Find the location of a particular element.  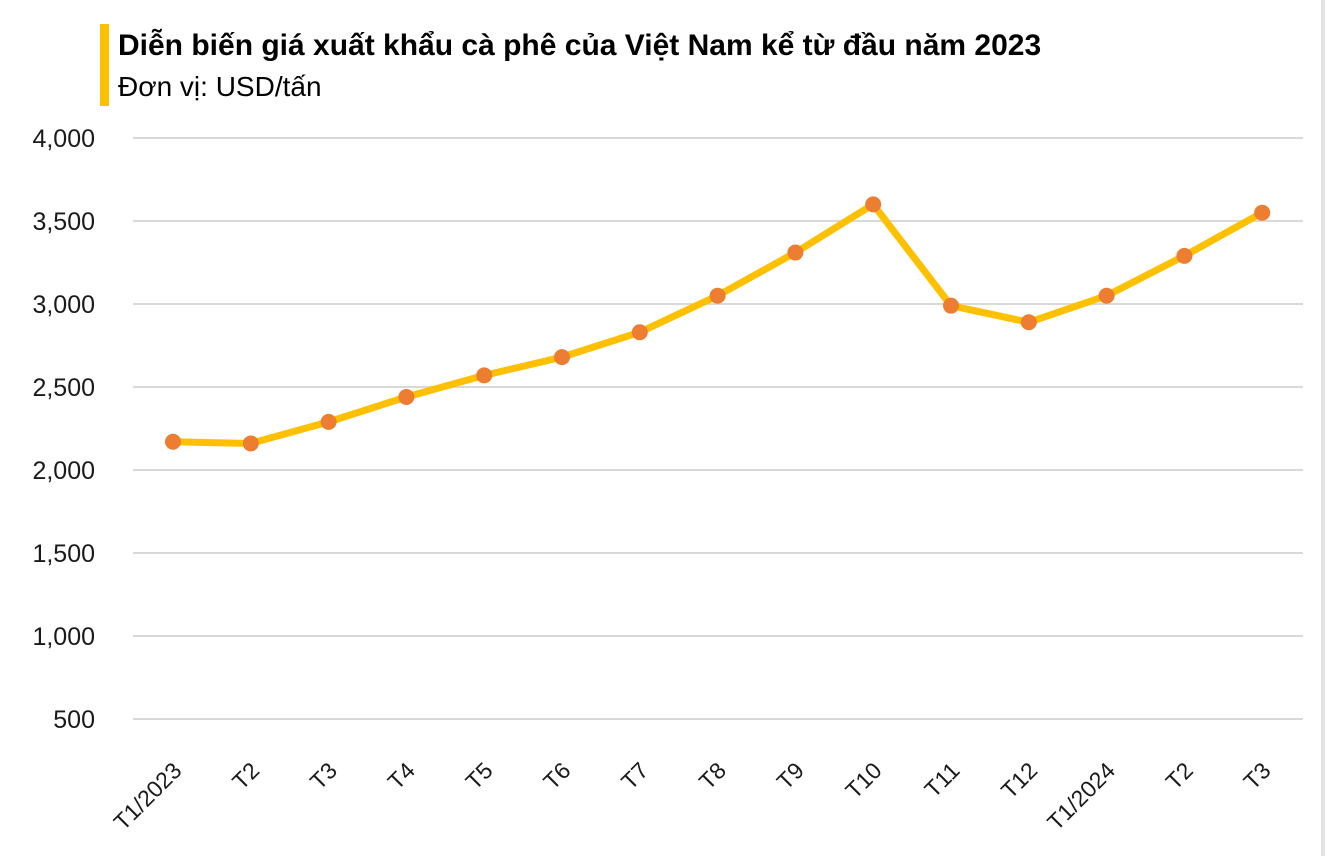

right-edge-strip is located at coordinates (1323, 428).